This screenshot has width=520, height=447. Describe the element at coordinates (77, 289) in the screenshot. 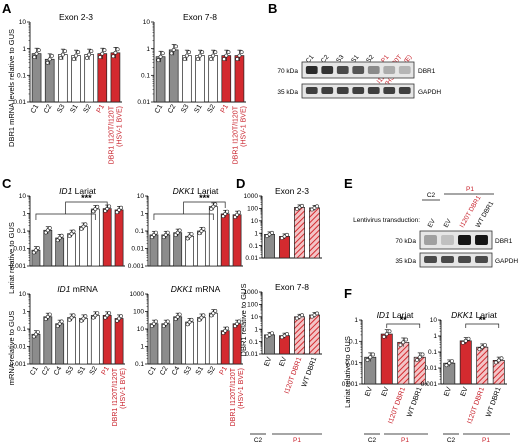

I see `chart-title: ID1 mRNA` at that location.